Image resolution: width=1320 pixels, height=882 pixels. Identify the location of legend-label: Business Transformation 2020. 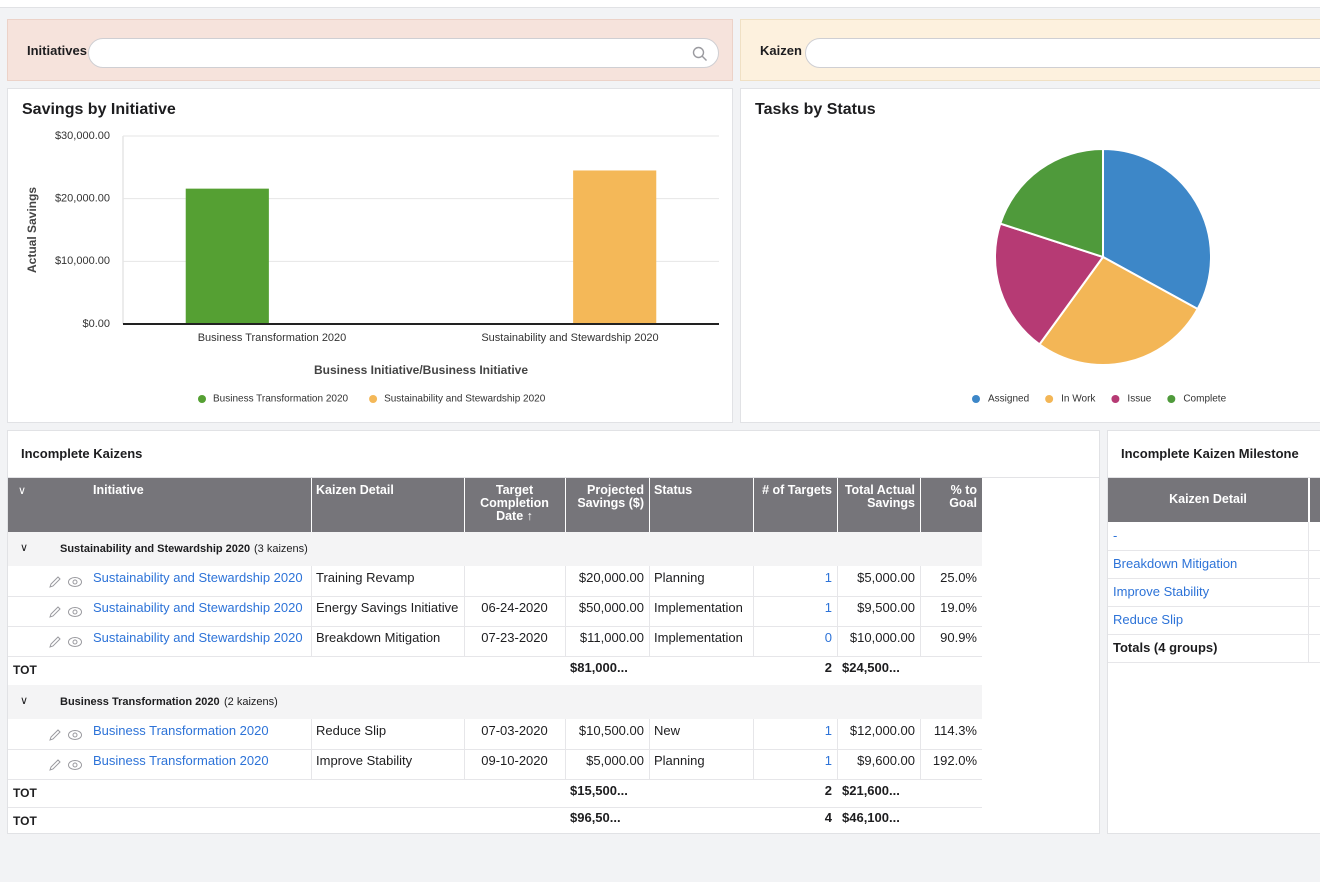
(281, 399).